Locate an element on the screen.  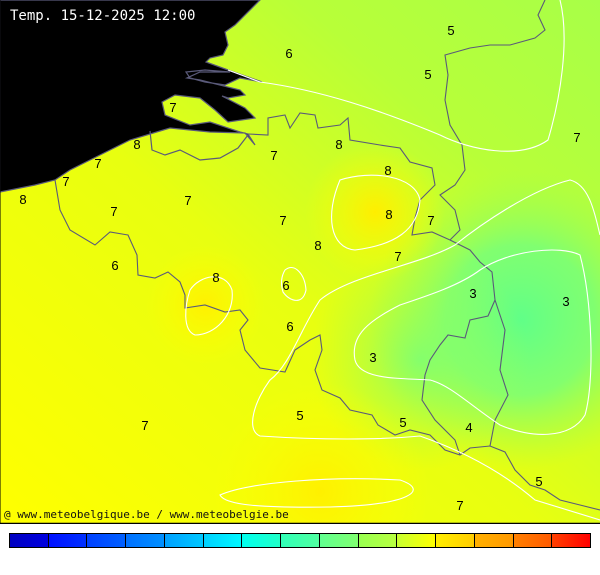
temperature-colorbar is located at coordinates (300, 540).